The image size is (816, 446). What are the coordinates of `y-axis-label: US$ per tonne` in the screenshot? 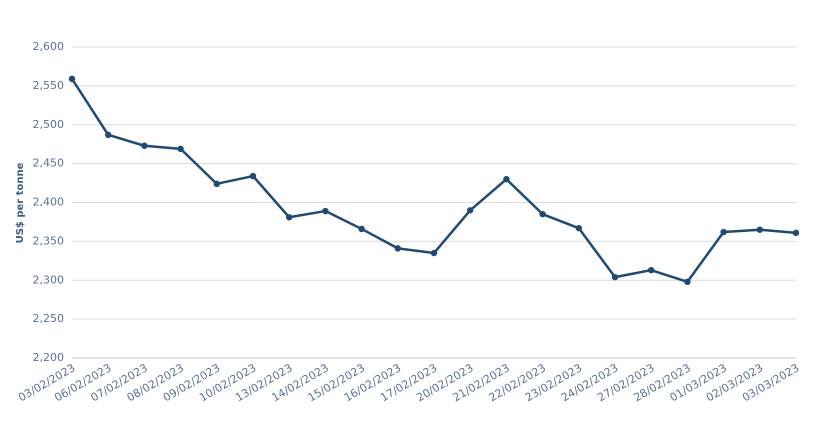 It's located at (20, 202).